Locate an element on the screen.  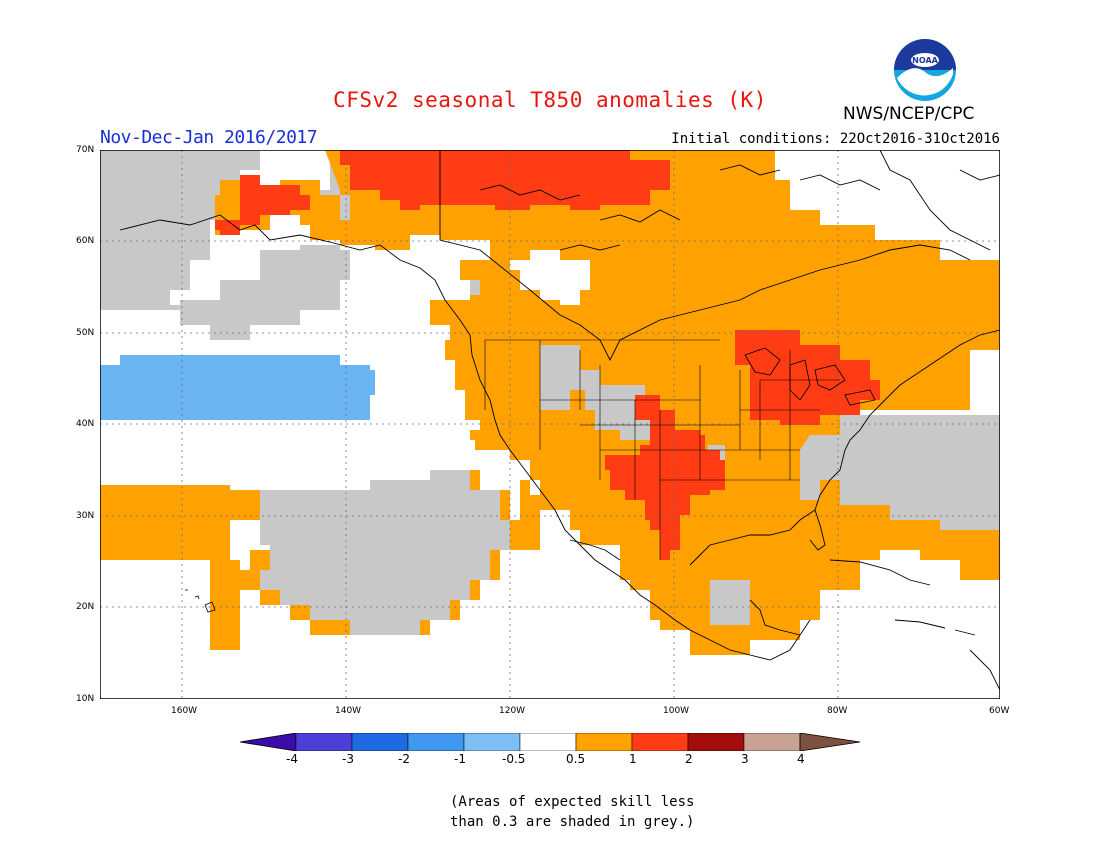
hawaii is located at coordinates (200, 601).